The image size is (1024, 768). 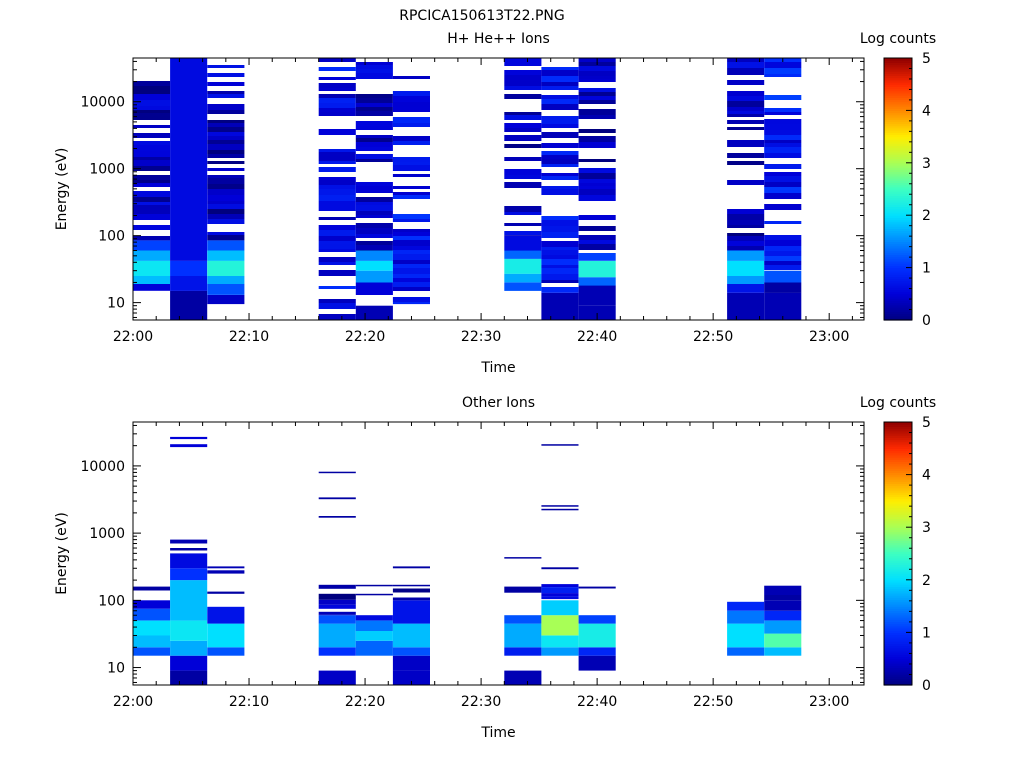 What do you see at coordinates (898, 403) in the screenshot?
I see `colorbar-label: Log counts` at bounding box center [898, 403].